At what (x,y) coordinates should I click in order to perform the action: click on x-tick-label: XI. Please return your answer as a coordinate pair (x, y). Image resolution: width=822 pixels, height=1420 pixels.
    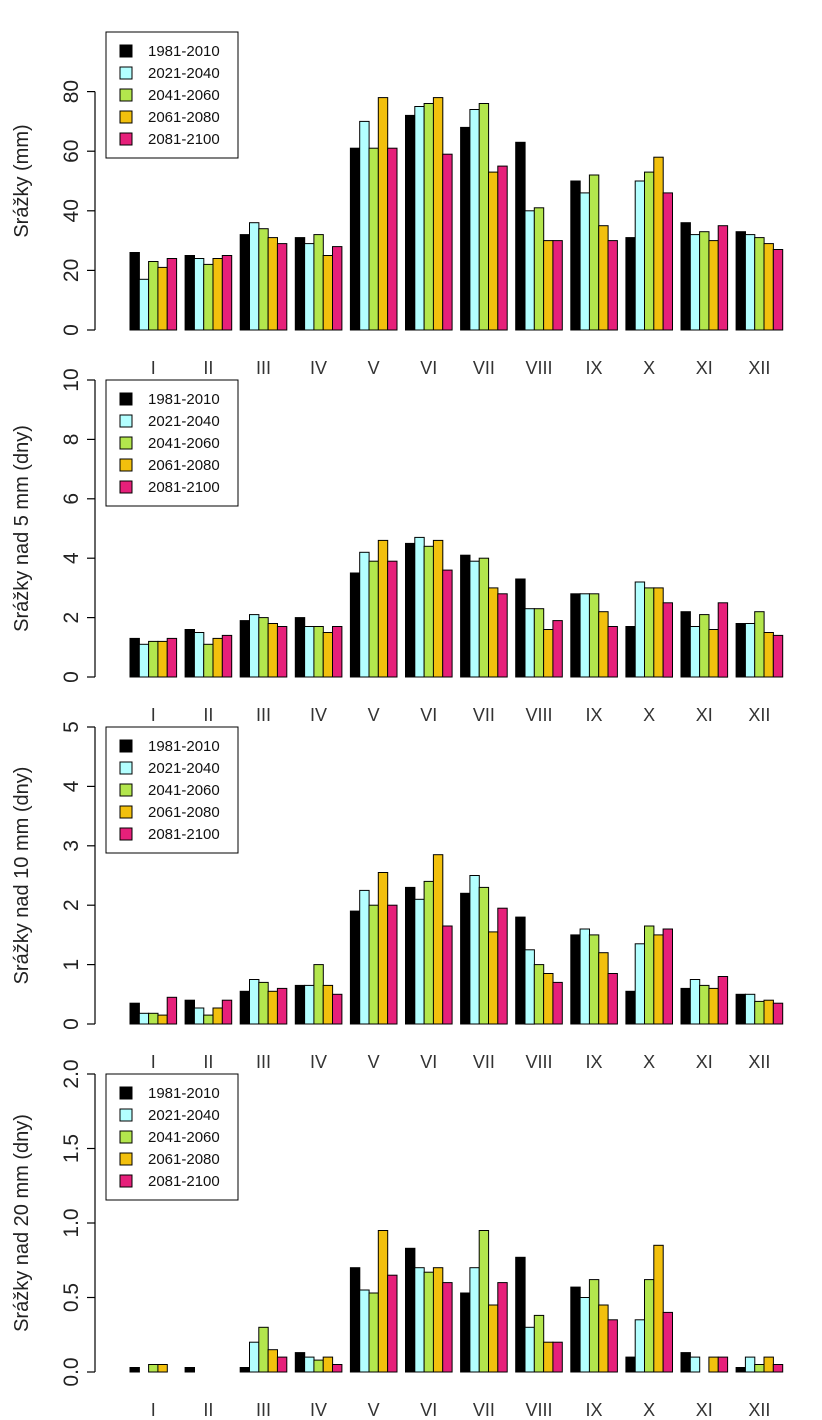
    Looking at the image, I should click on (704, 1410).